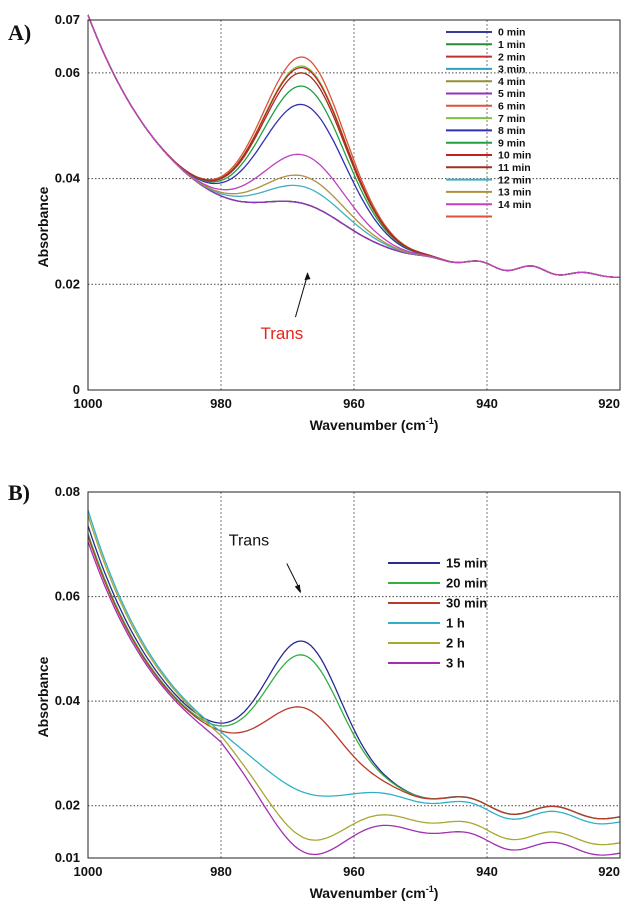  I want to click on legend-label-3: 2 min, so click(511, 57).